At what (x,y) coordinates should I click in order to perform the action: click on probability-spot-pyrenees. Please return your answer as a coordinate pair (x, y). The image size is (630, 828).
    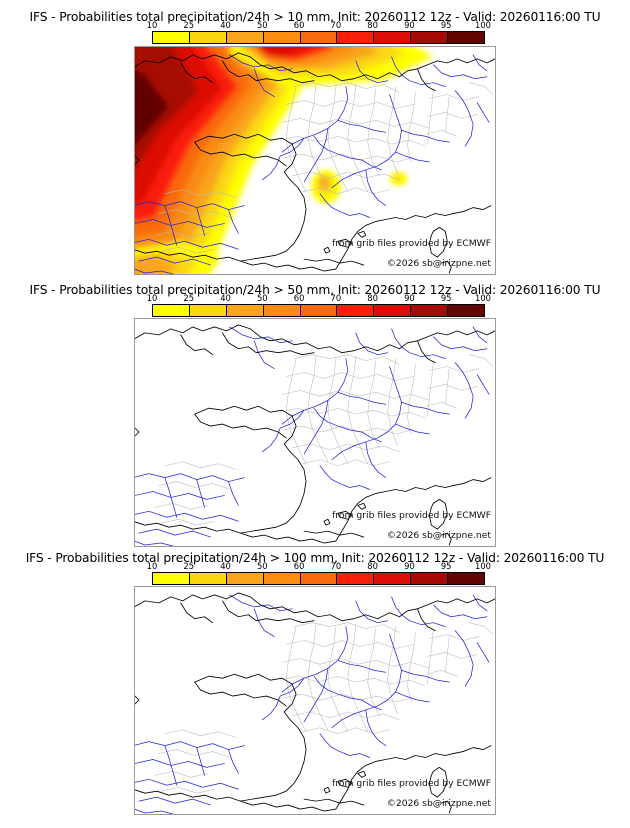
    Looking at the image, I should click on (326, 186).